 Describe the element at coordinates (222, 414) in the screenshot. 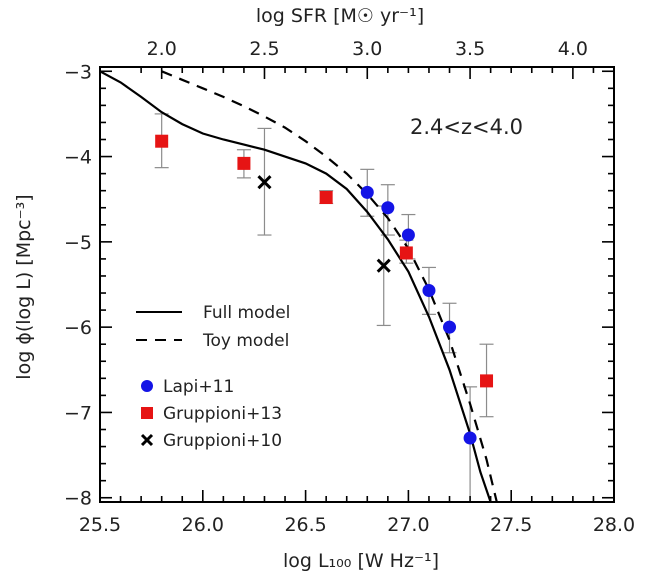

I see `legend-label-gruppioni13: Gruppioni+13` at that location.